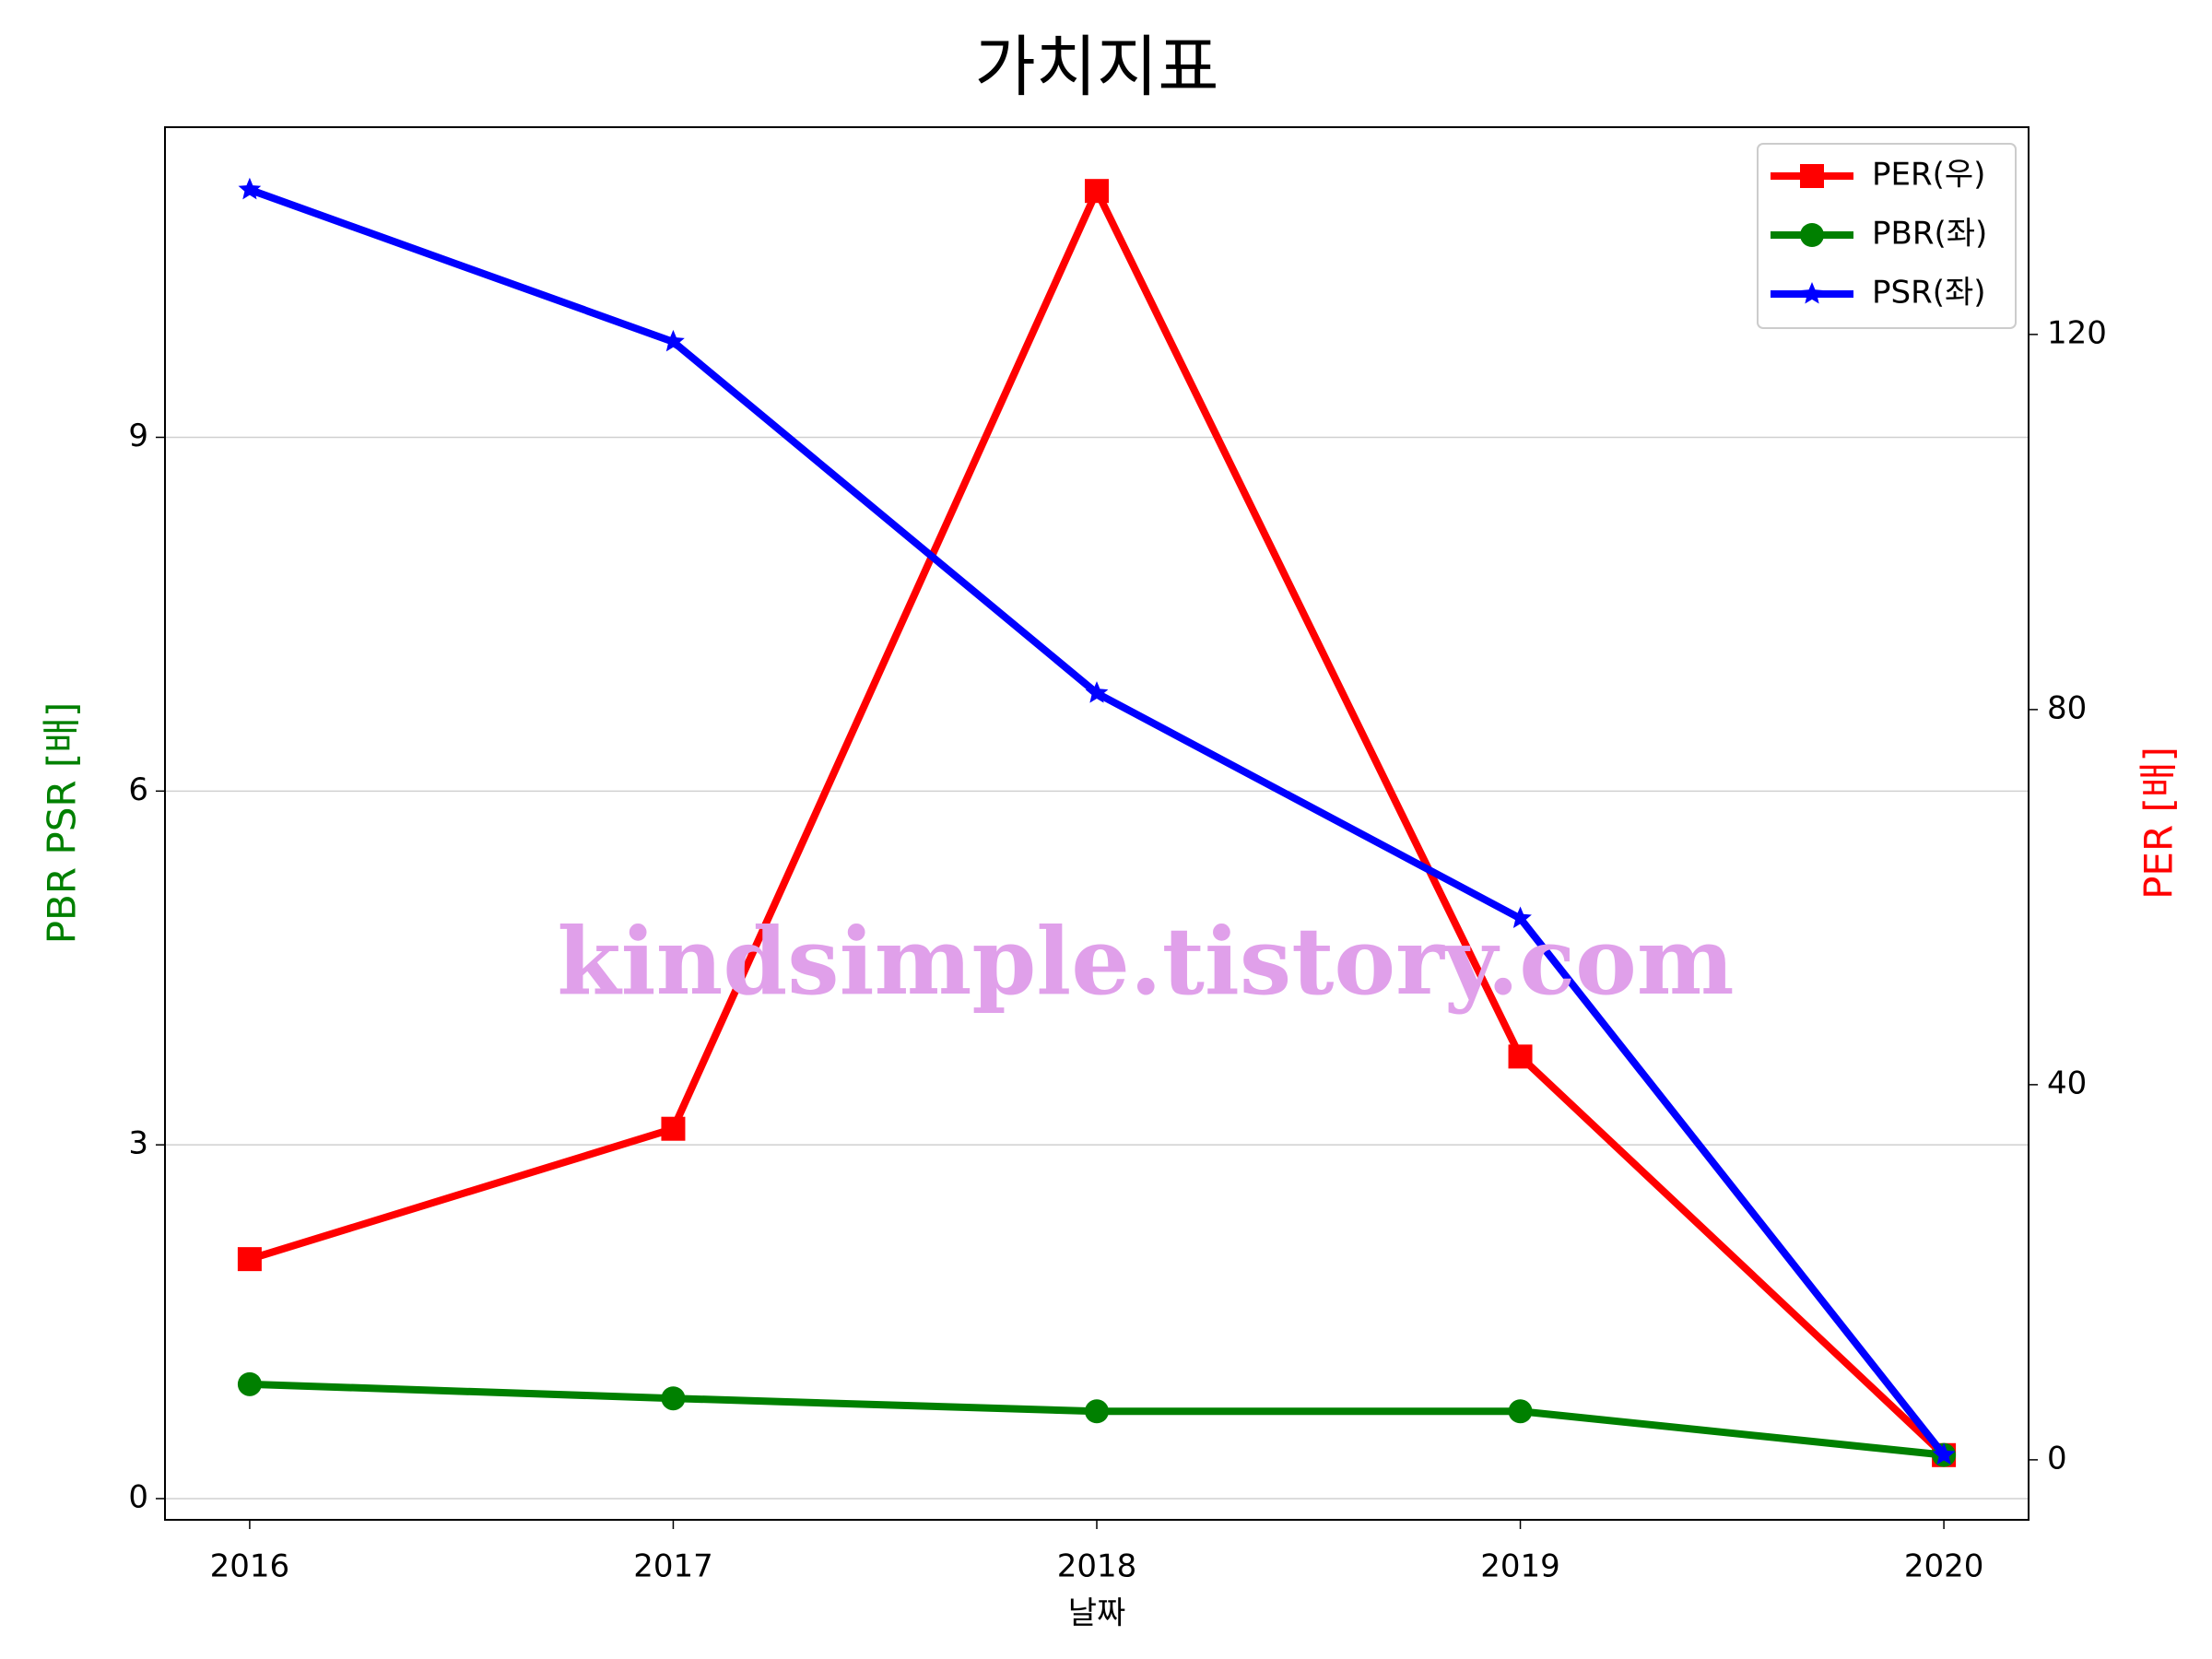 The image size is (2212, 1659). I want to click on watermark: kindsimple.tistory.com, so click(1145, 961).